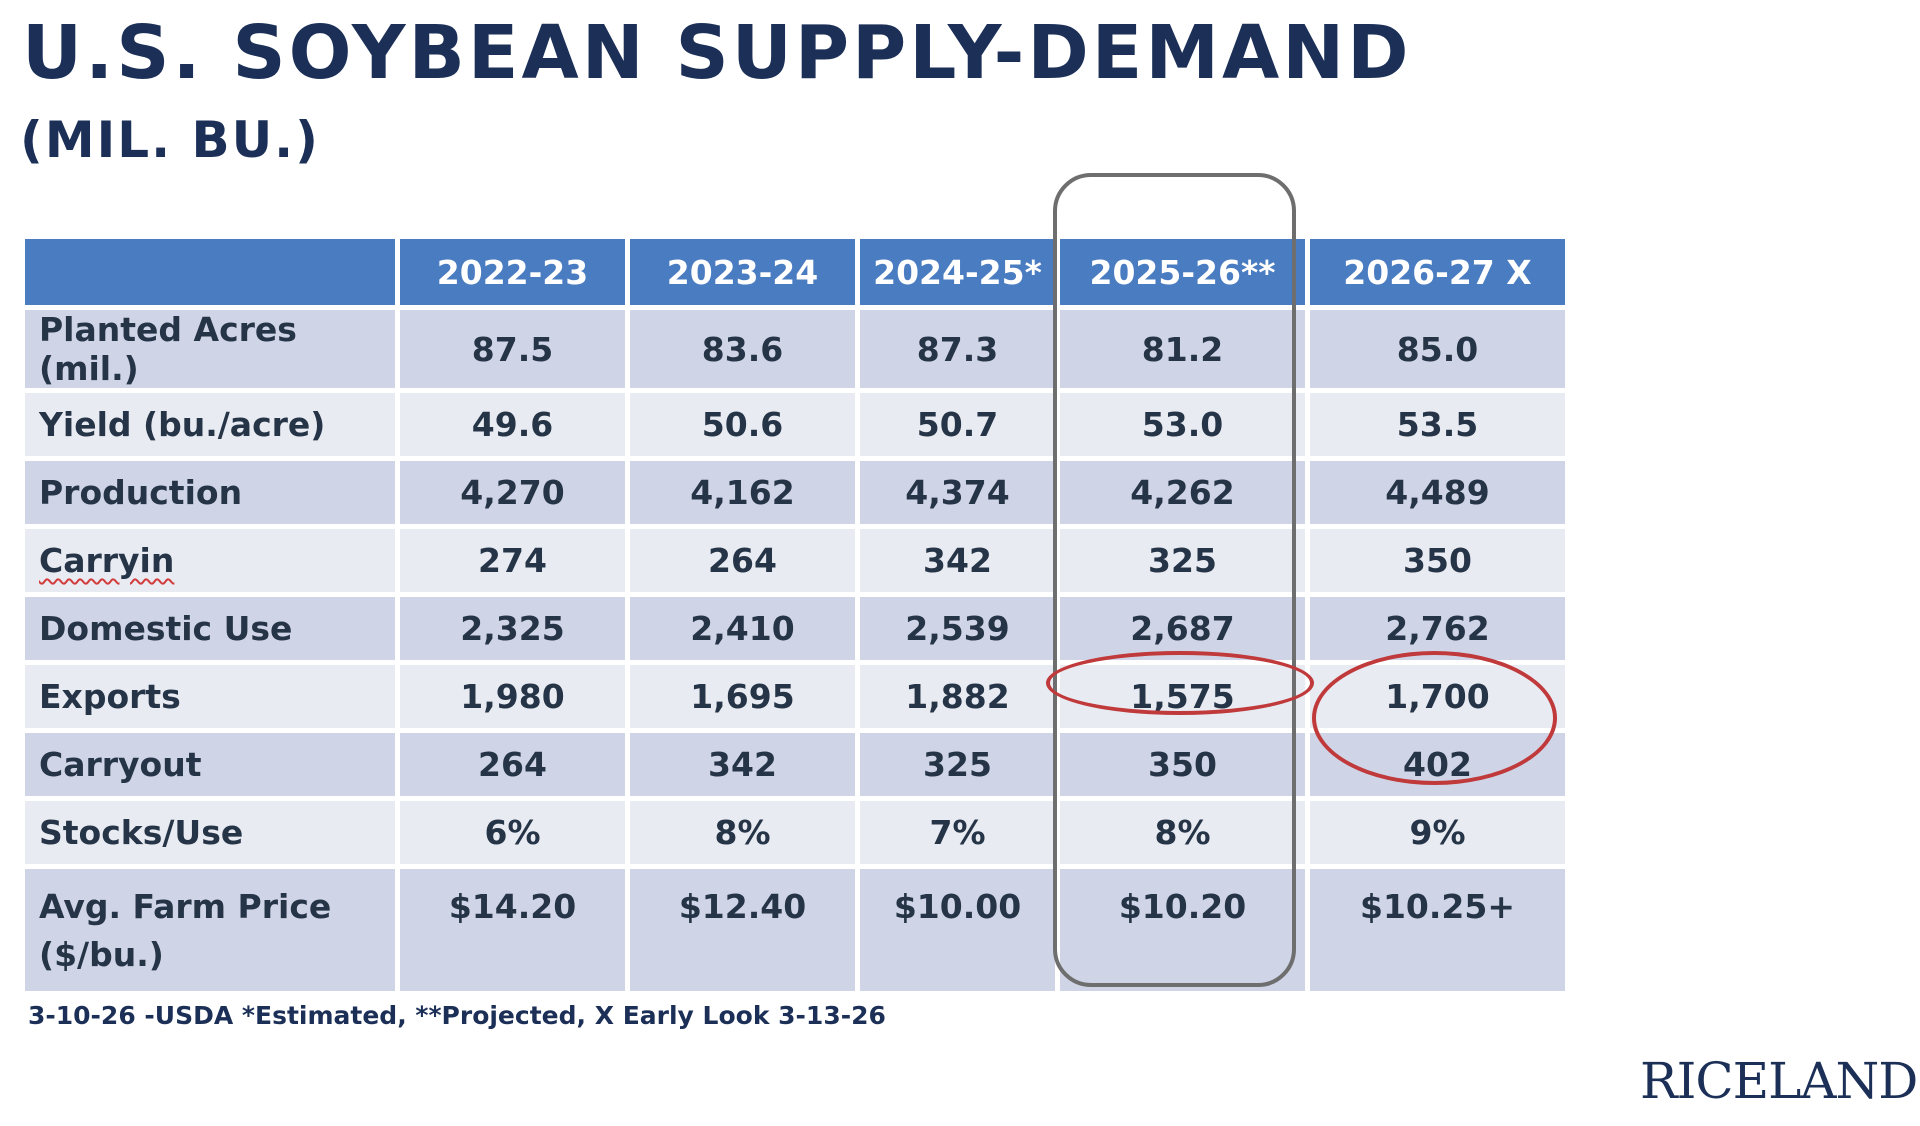  I want to click on table-cell: 4,489, so click(1437, 492).